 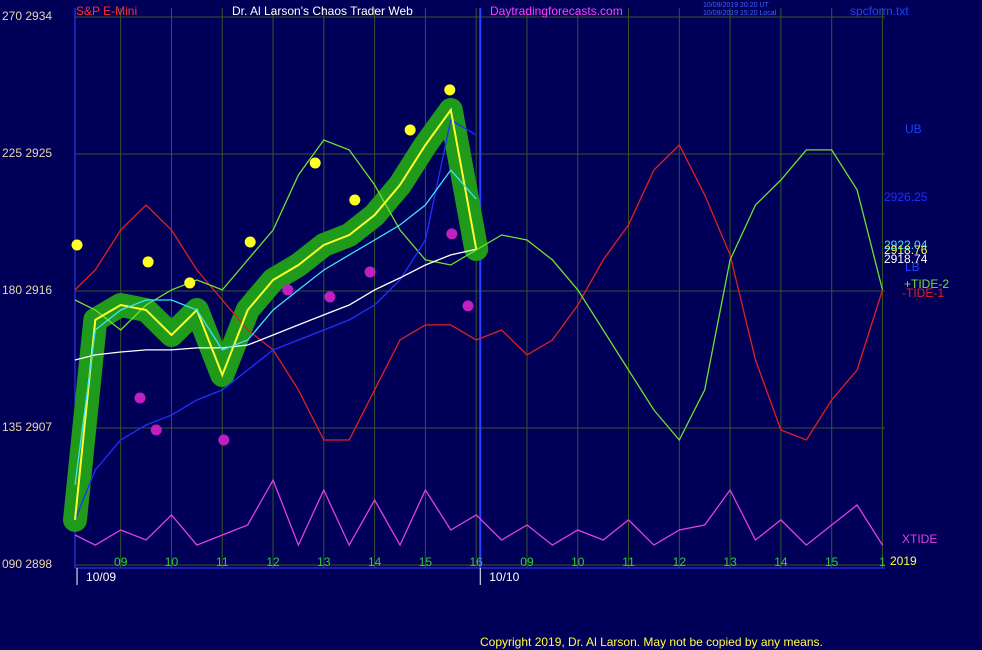 What do you see at coordinates (106, 11) in the screenshot?
I see `symbol: S&P E-Mini` at bounding box center [106, 11].